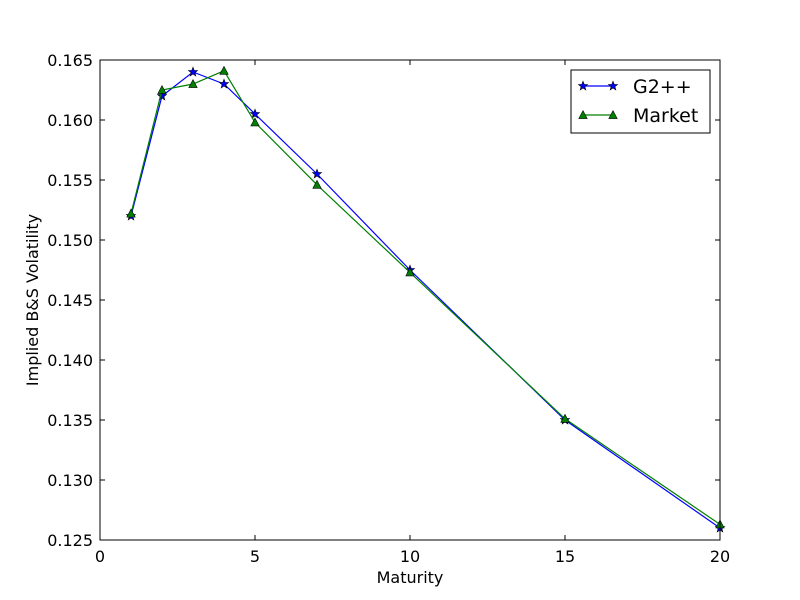 This screenshot has height=600, width=800. Describe the element at coordinates (662, 87) in the screenshot. I see `legend-label: G2++` at that location.